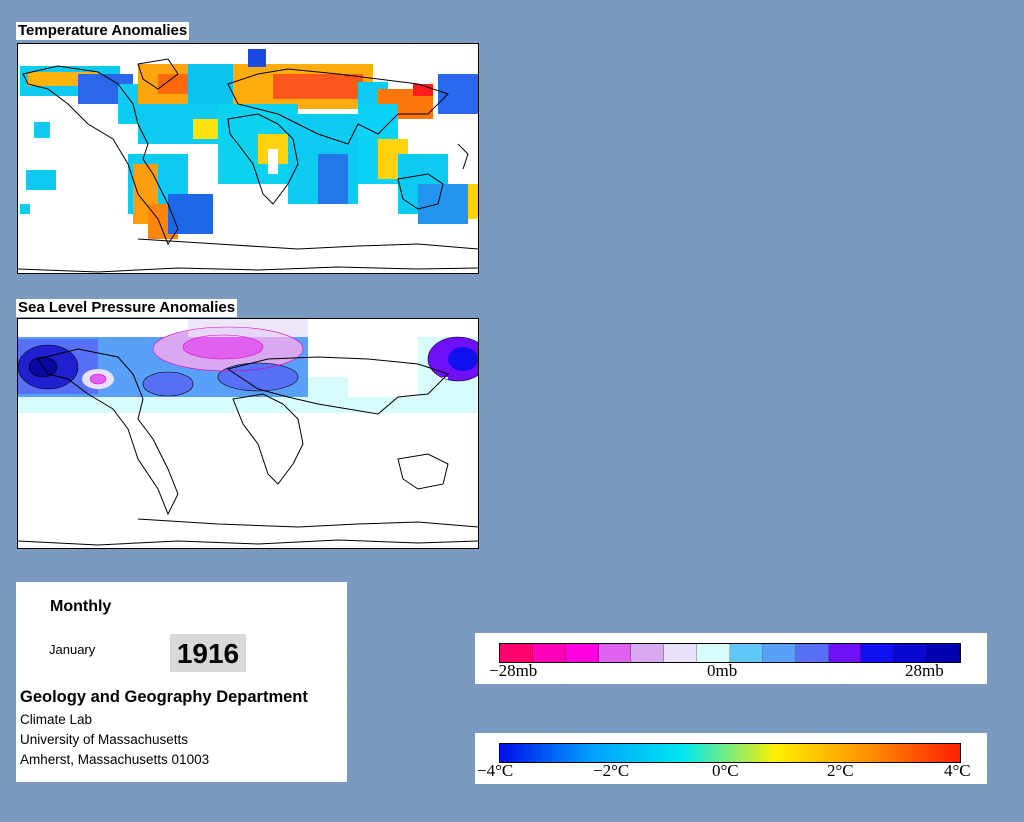 This screenshot has height=822, width=1024. What do you see at coordinates (164, 697) in the screenshot?
I see `department-name: Geology and Geography Department` at bounding box center [164, 697].